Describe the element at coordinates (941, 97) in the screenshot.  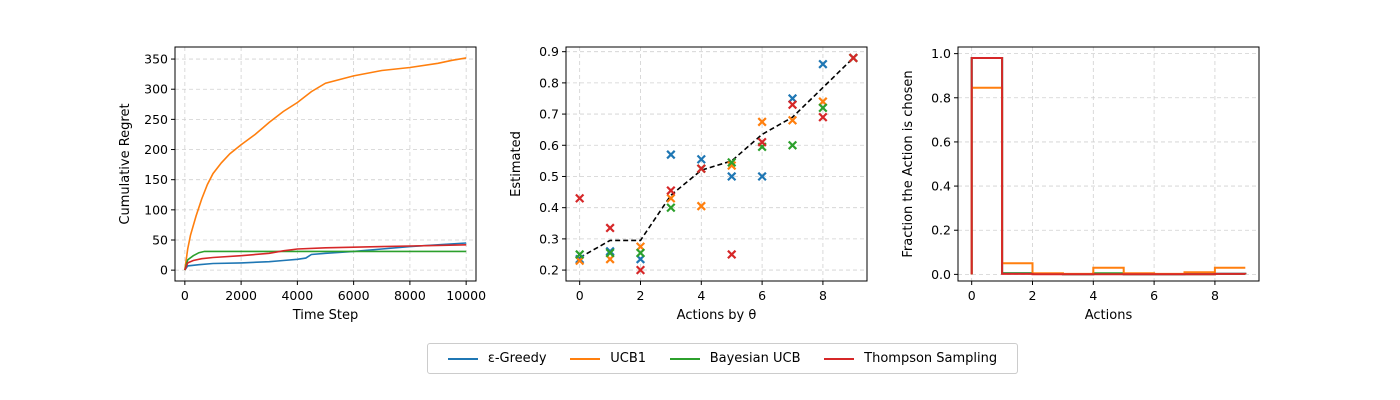
I see `y-tick-label: 0.8` at that location.